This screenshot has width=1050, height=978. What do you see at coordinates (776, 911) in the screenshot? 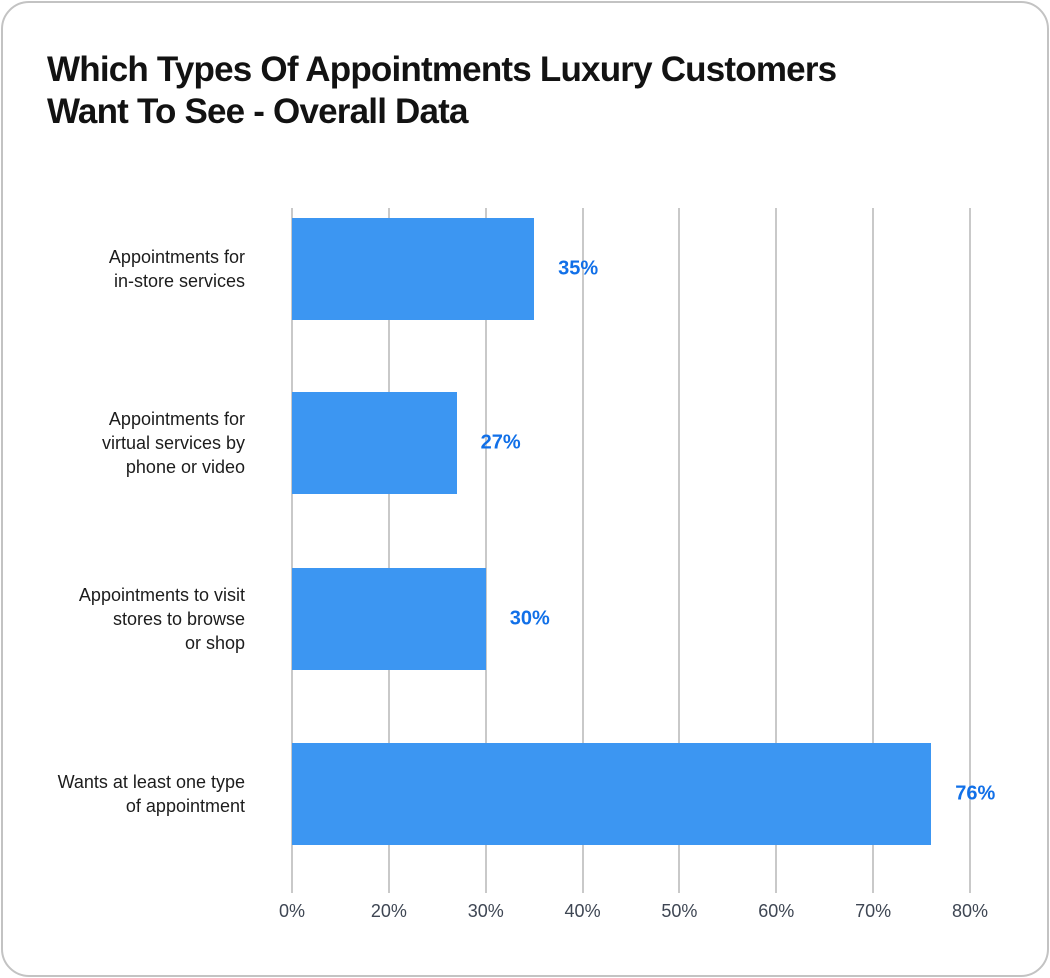
I see `x-axis-tick-label: 60%` at bounding box center [776, 911].